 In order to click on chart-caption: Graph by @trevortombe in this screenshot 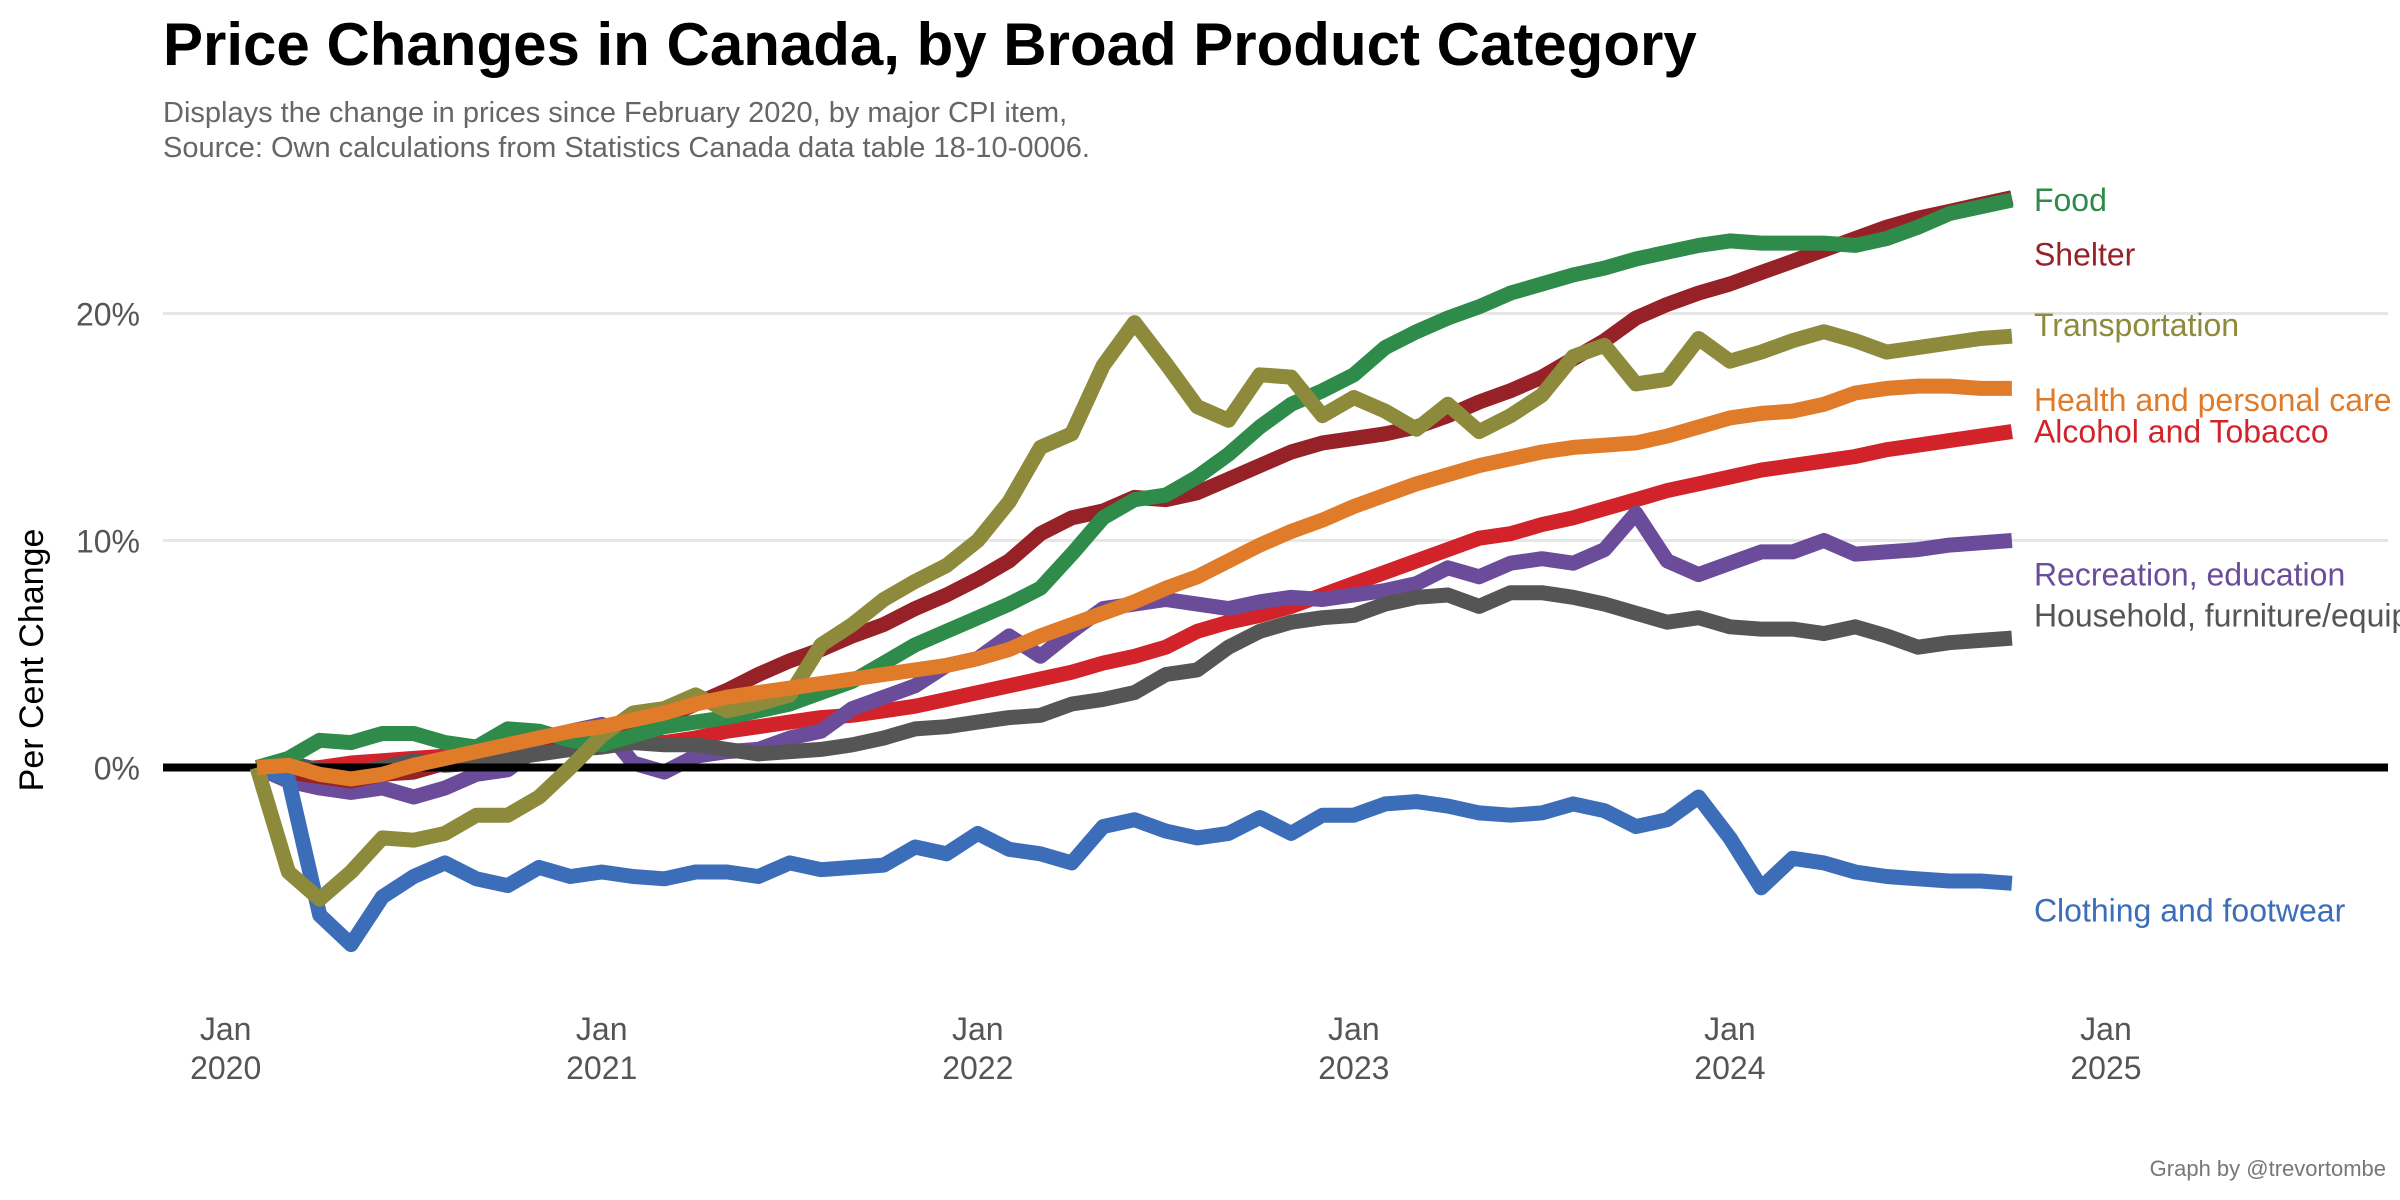, I will do `click(2267, 1168)`.